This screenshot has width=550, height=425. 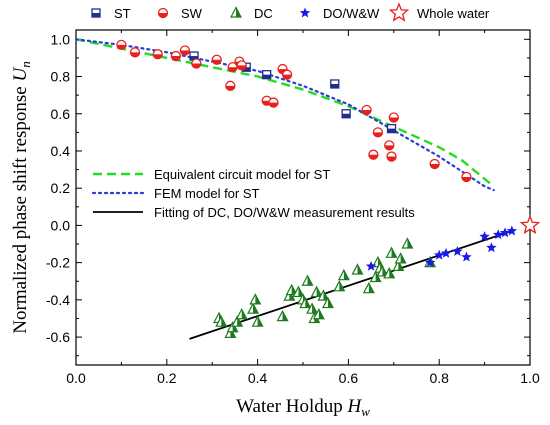 I want to click on series-st, so click(x=293, y=92).